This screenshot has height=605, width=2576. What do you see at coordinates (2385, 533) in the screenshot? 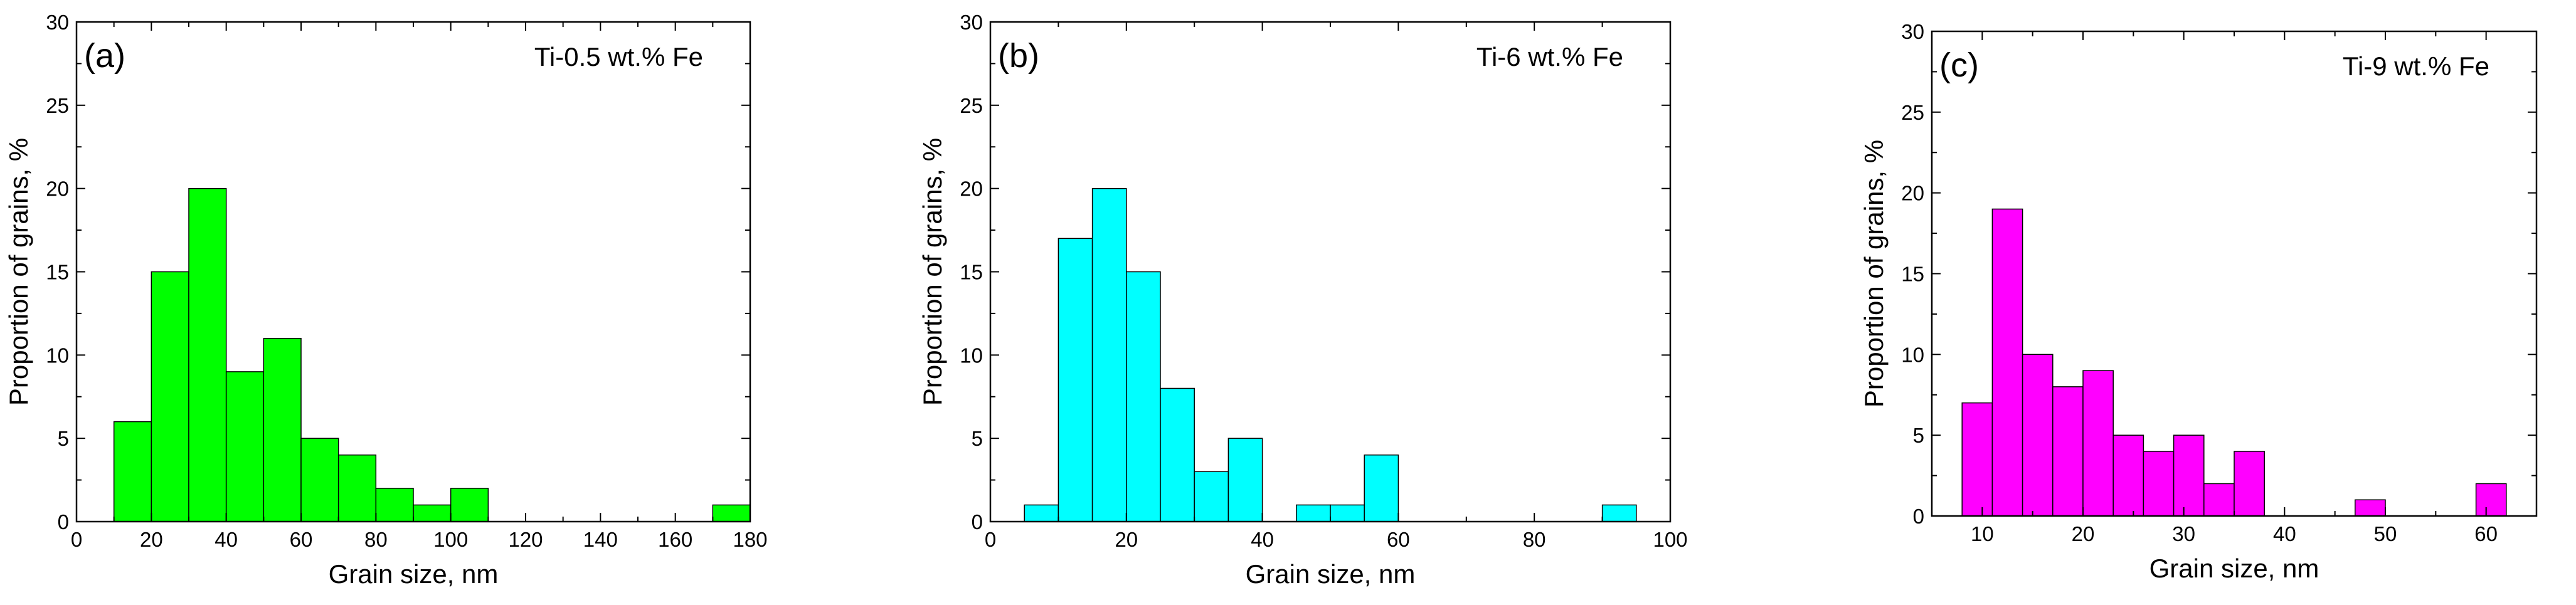
I see `x-tick-label: 50` at bounding box center [2385, 533].